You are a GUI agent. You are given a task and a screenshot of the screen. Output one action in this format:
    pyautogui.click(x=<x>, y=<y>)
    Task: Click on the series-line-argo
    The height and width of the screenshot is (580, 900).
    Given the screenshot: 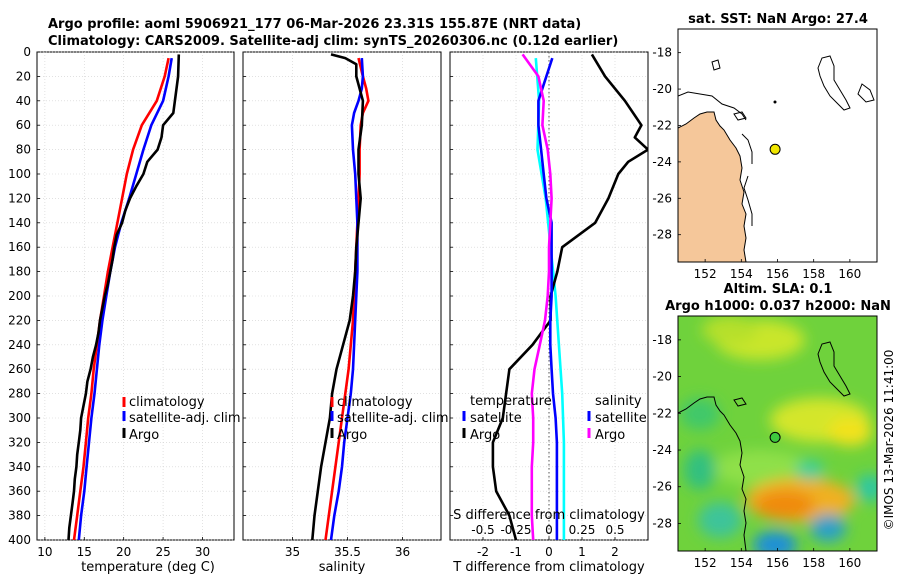 What is the action you would take?
    pyautogui.click(x=124, y=297)
    